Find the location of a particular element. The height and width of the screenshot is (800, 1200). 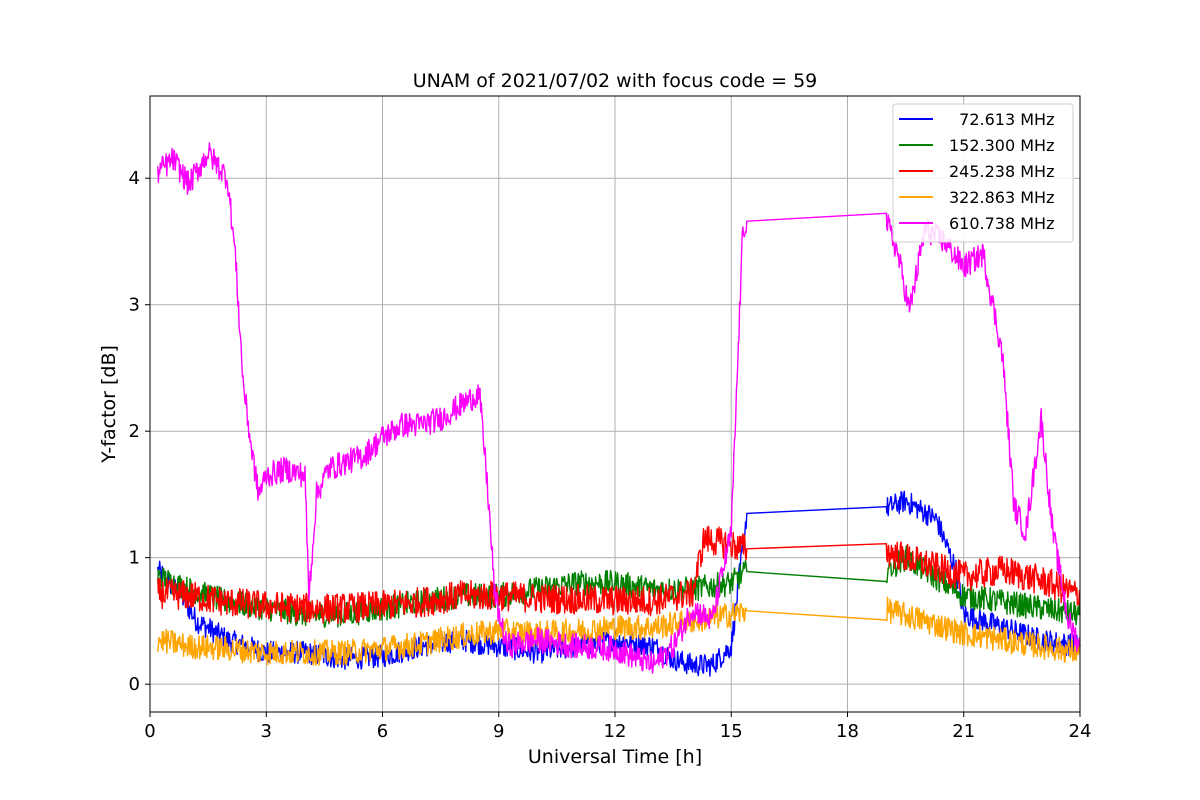

chart-title: UNAM of 2021/07/02 with focus code = 59 is located at coordinates (615, 81).